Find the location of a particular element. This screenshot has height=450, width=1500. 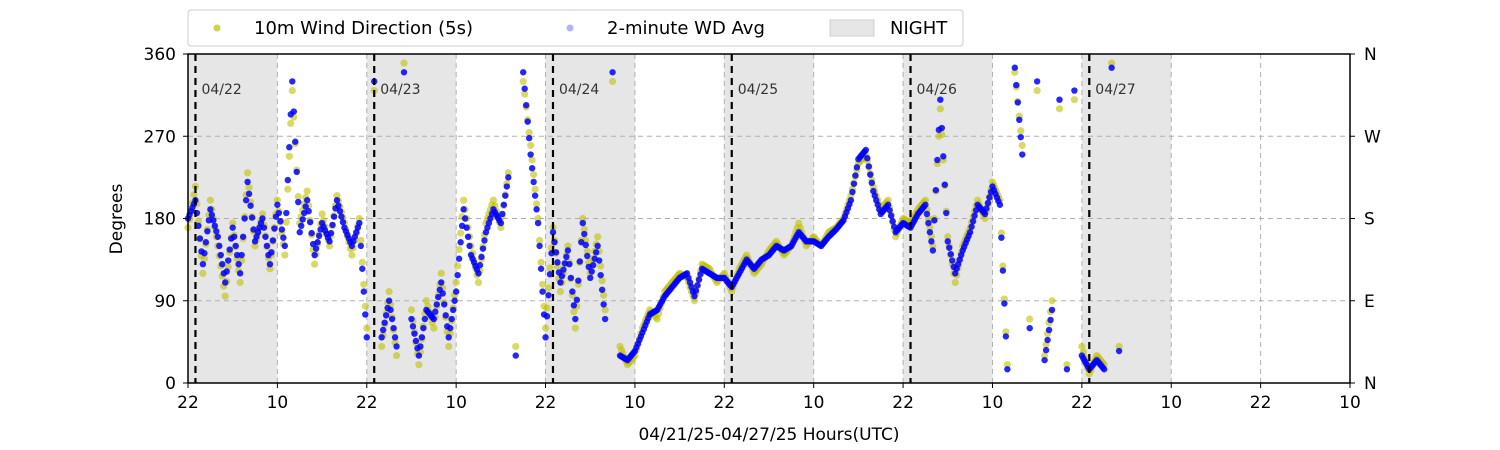

day-marker-label: 04/23 is located at coordinates (400, 90).